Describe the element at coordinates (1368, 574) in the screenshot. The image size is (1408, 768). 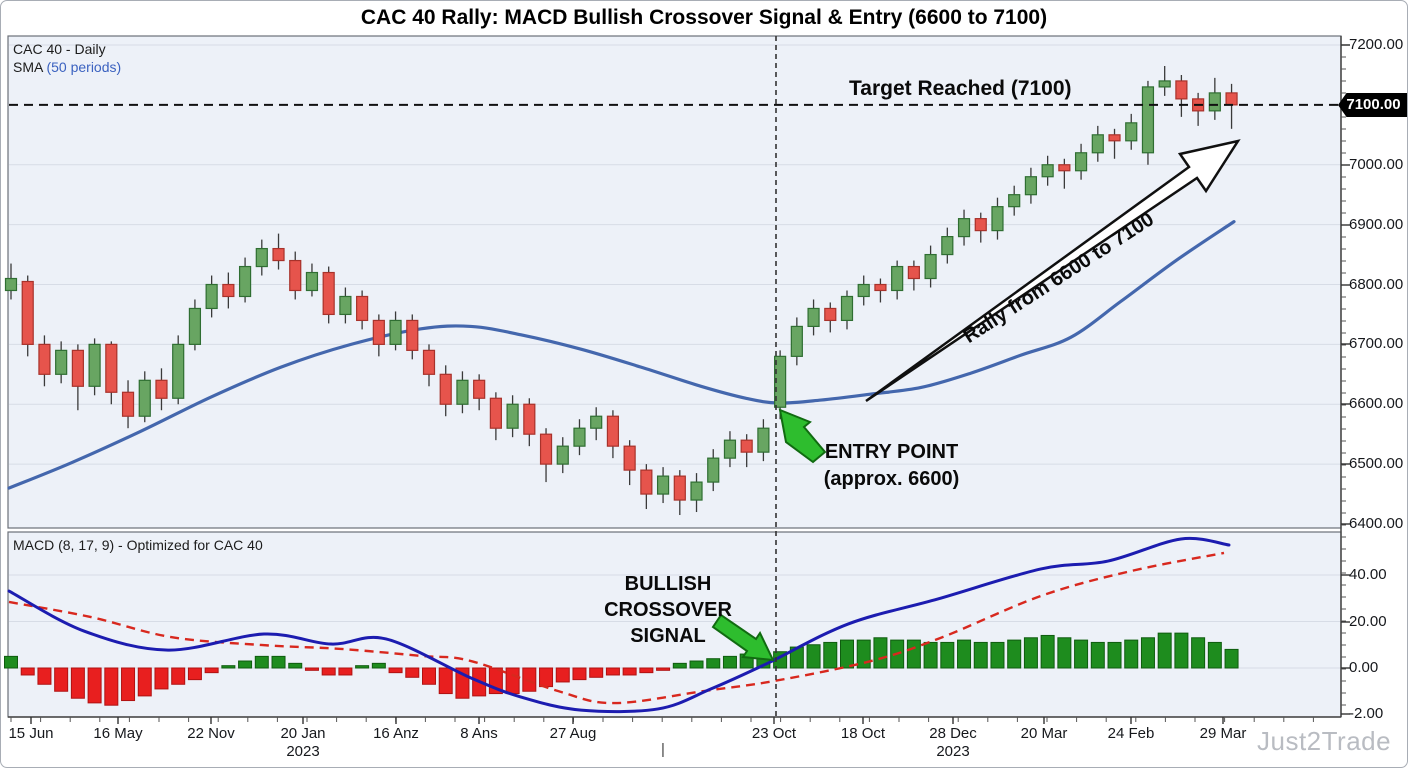
I see `macd-axis-label: 40.00` at that location.